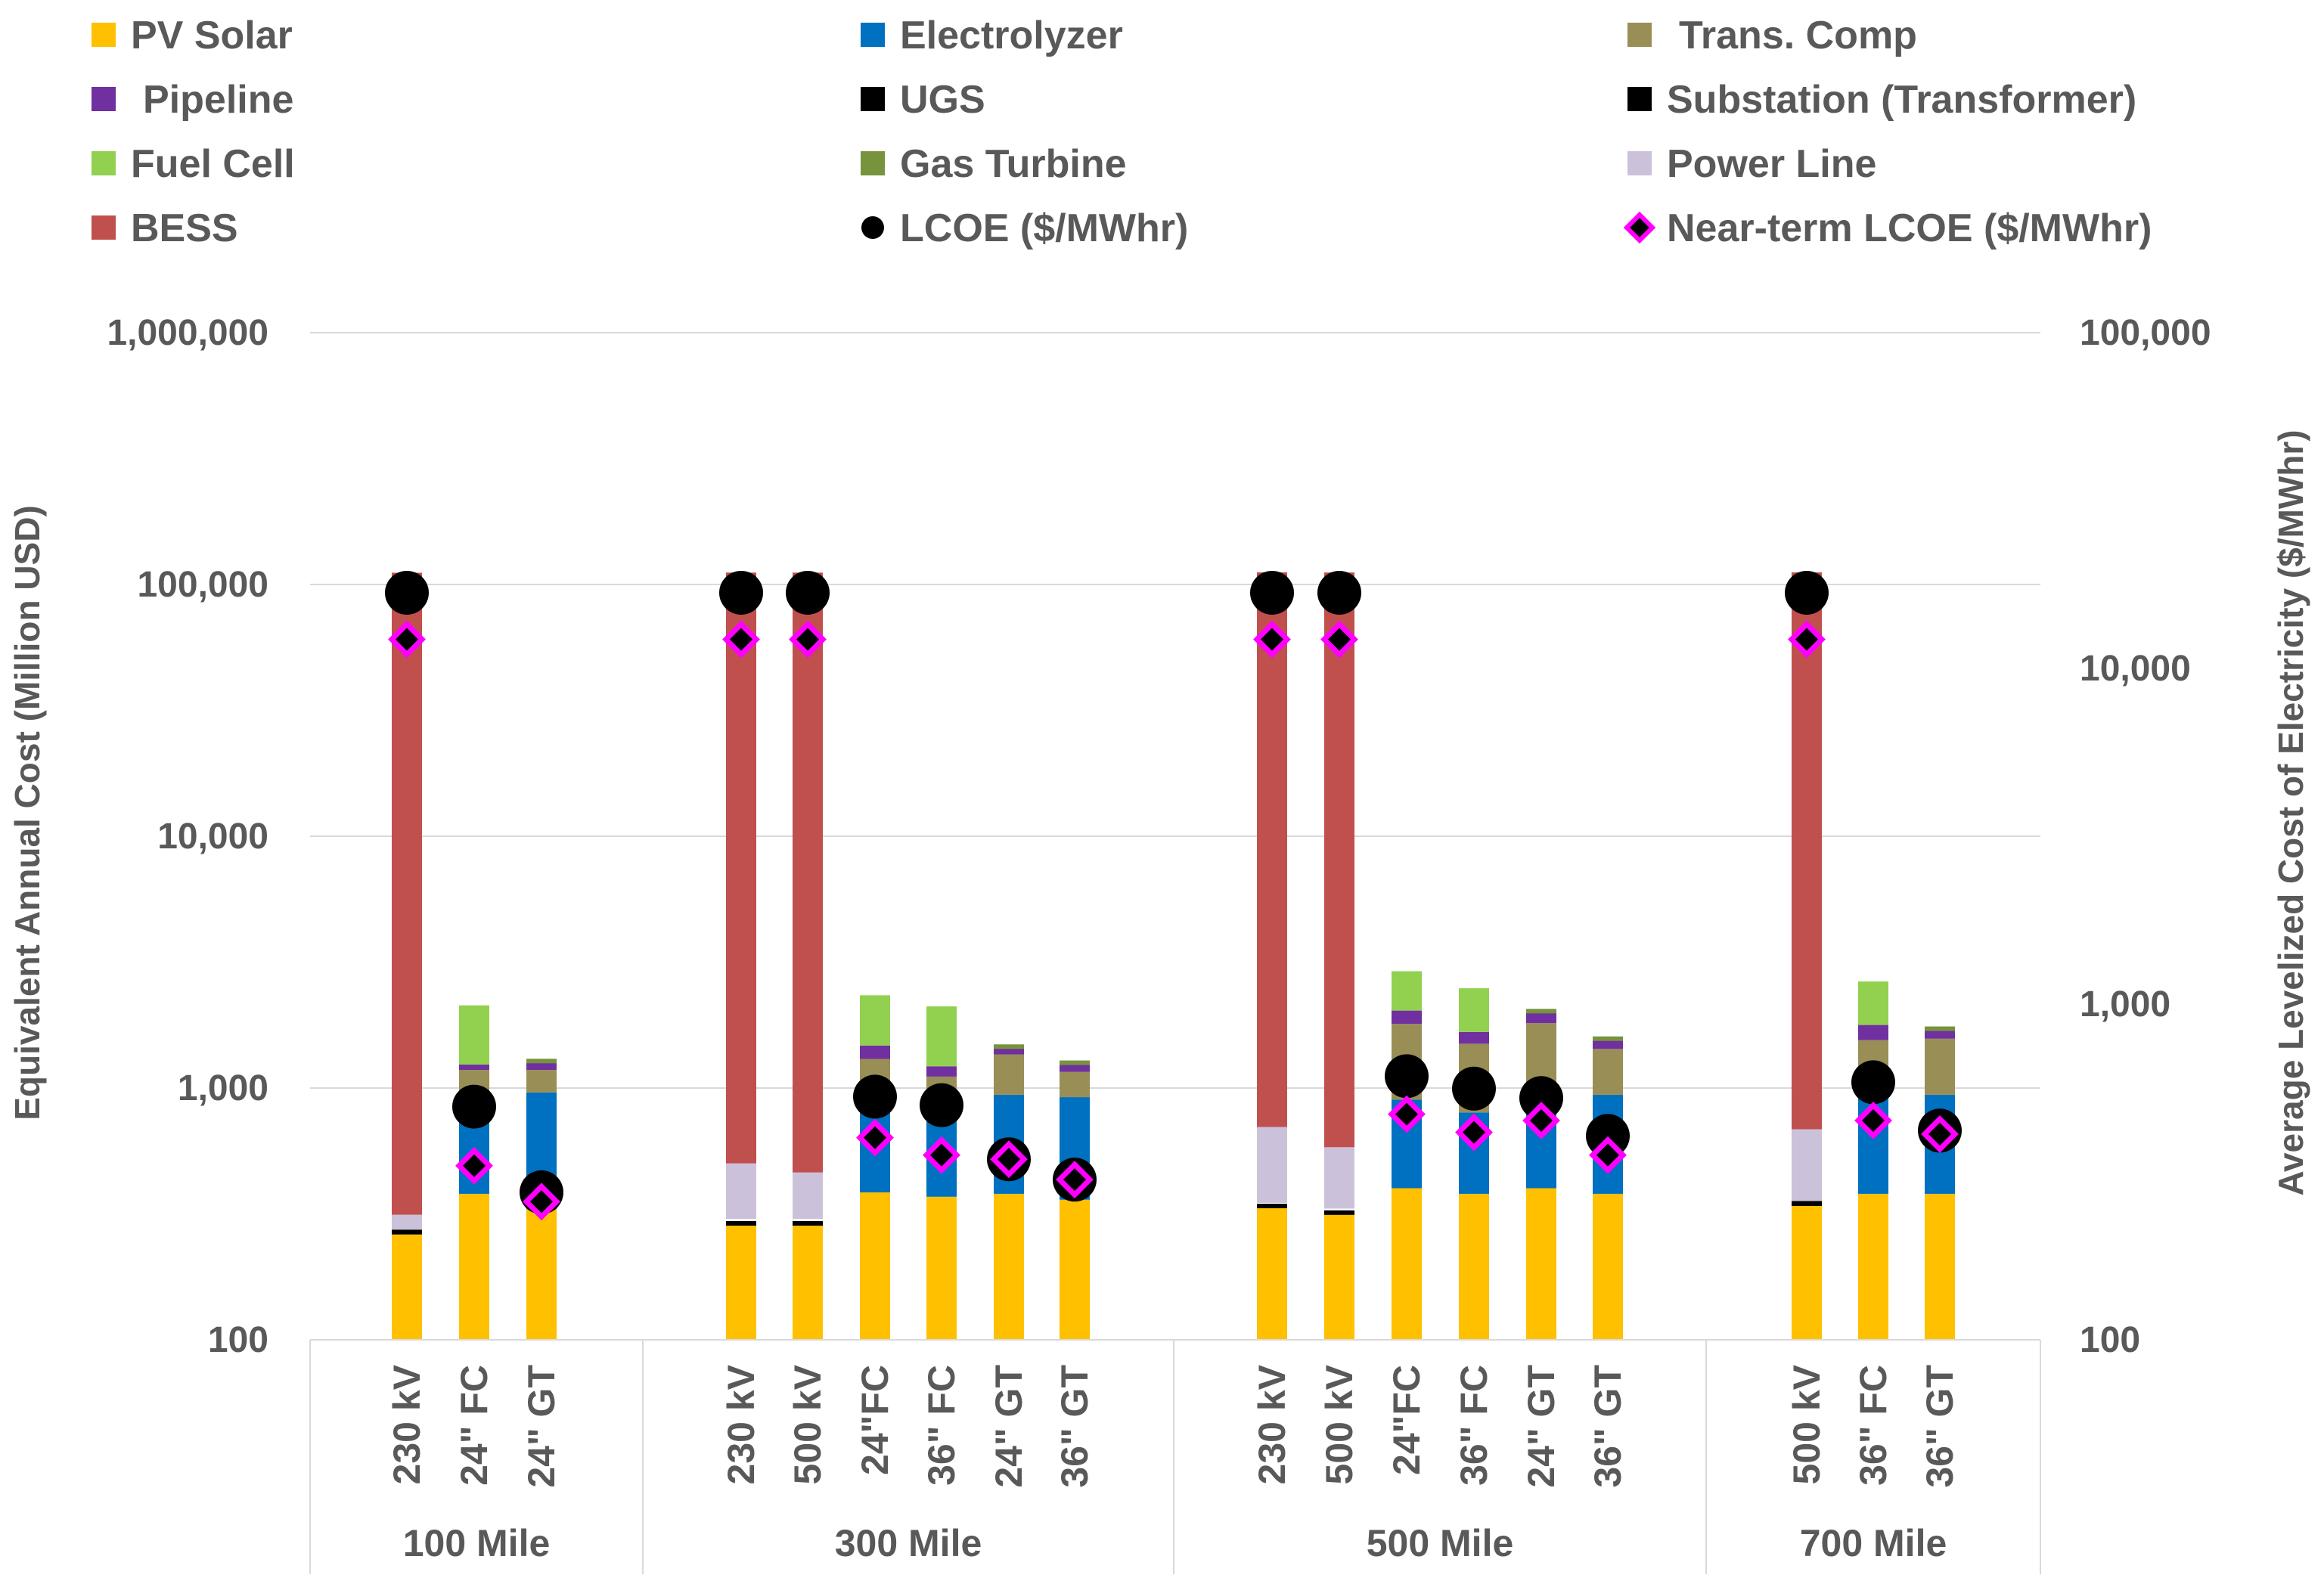  I want to click on legend-label: Near-term LCOE ($/MWhr), so click(1909, 228).